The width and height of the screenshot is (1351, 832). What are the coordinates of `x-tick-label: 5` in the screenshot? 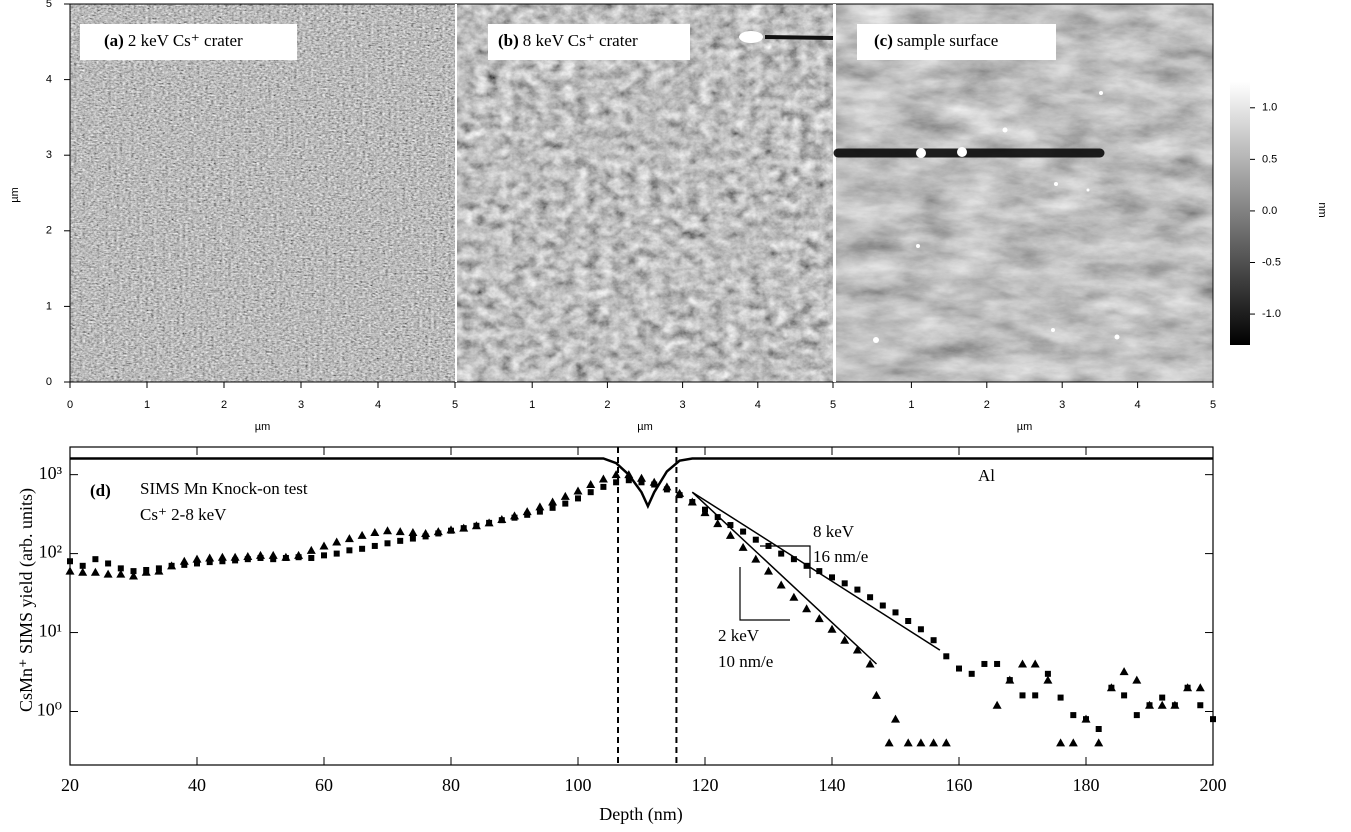 It's located at (1213, 405).